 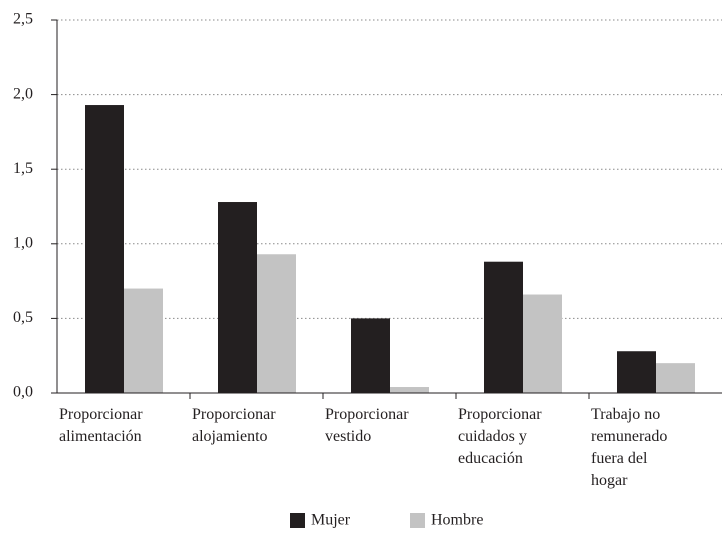 I want to click on y-tick-label: 1,0, so click(x=23, y=242).